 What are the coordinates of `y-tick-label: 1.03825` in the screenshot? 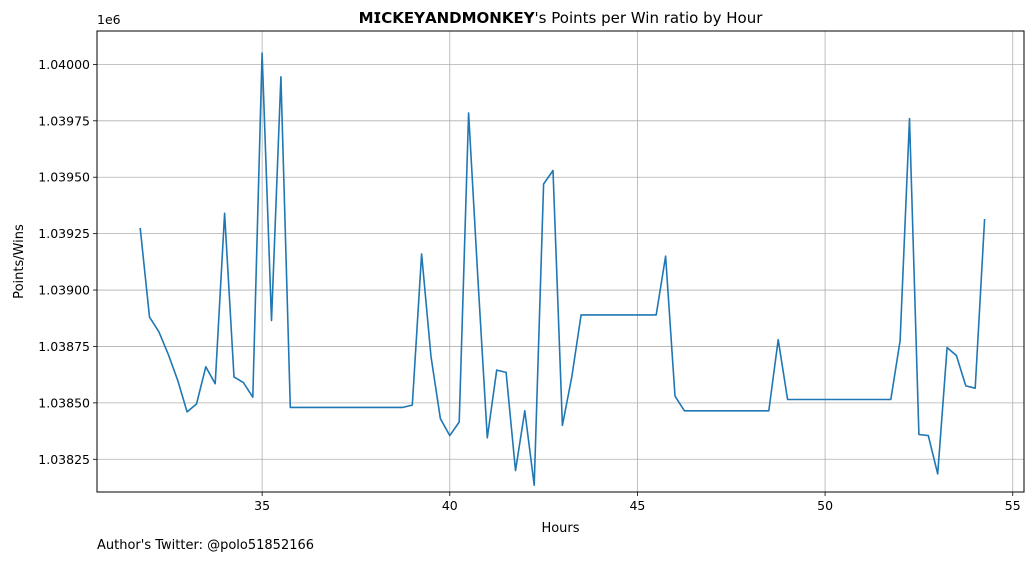 It's located at (64, 459).